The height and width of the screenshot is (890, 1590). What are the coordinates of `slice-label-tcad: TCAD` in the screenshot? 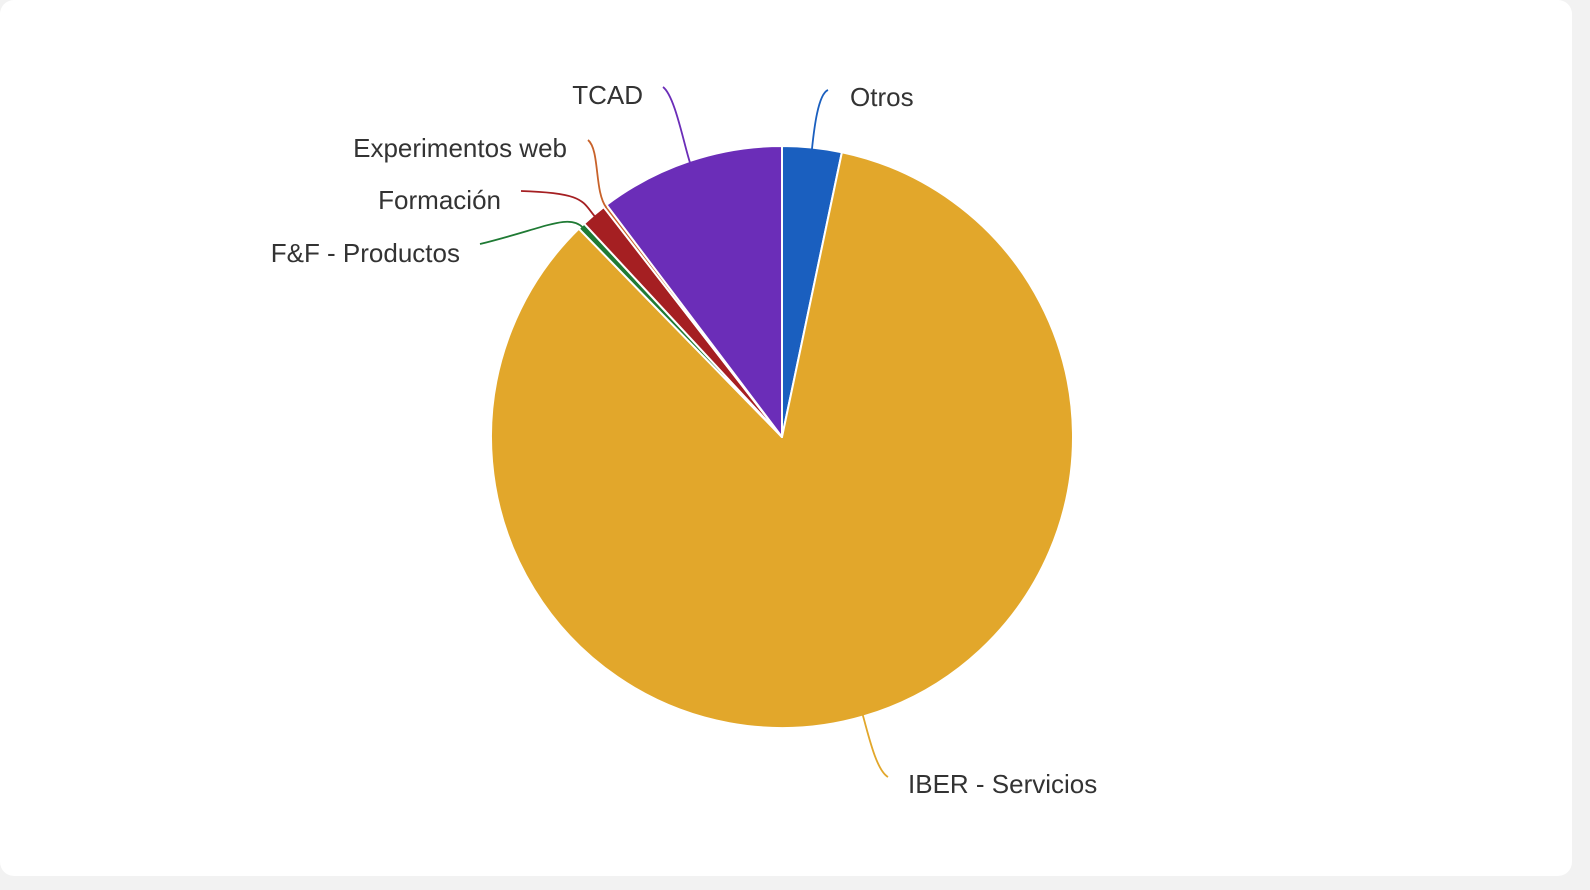 It's located at (607, 95).